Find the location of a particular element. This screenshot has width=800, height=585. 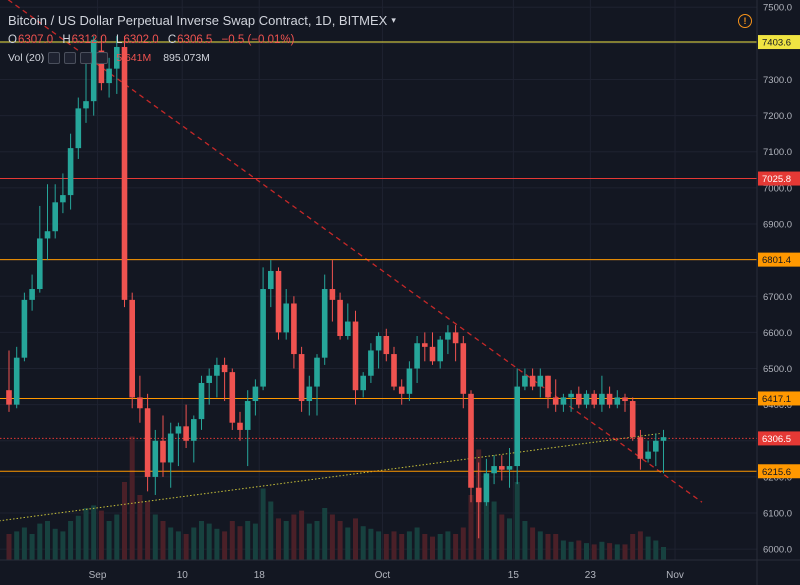

chevron-down-icon: ▾ is located at coordinates (393, 20).